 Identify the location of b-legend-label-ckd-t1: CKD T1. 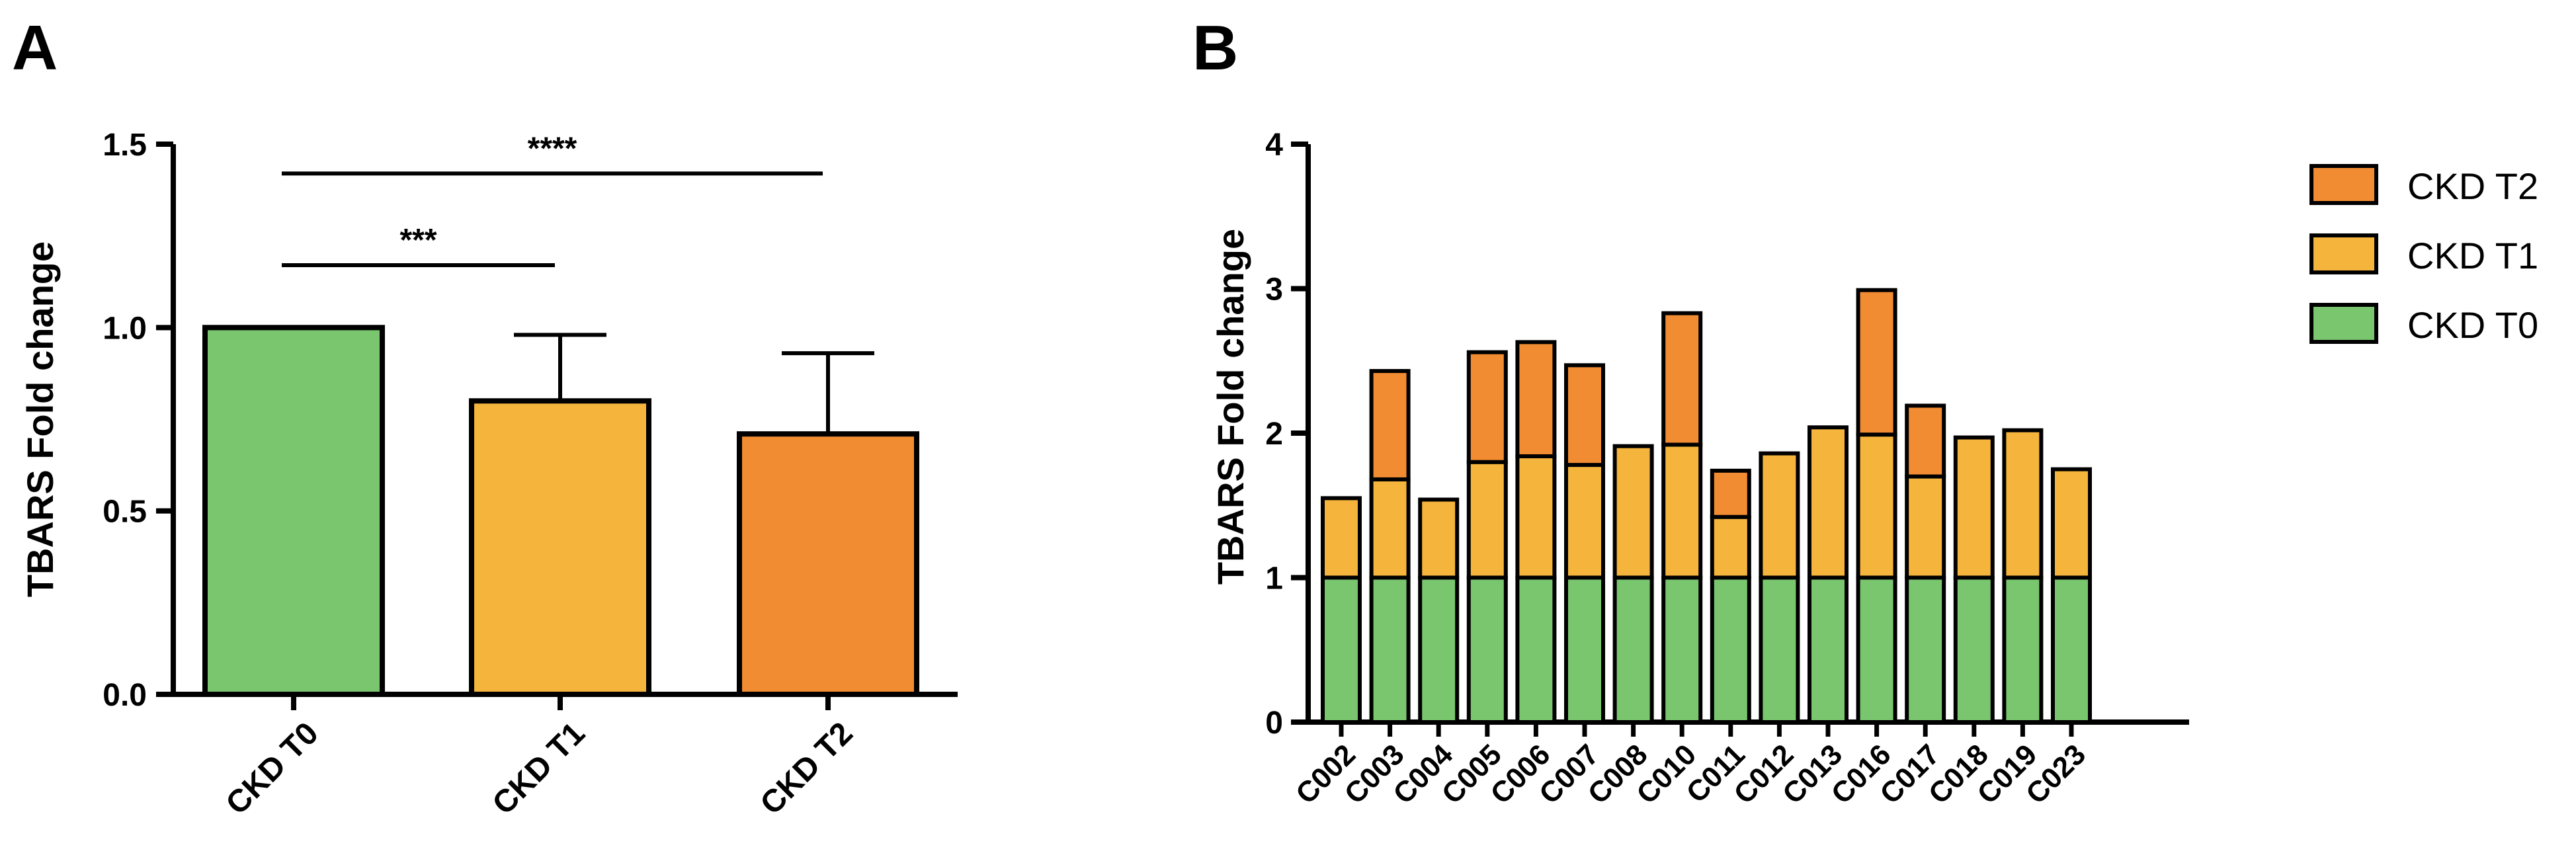
(2472, 255).